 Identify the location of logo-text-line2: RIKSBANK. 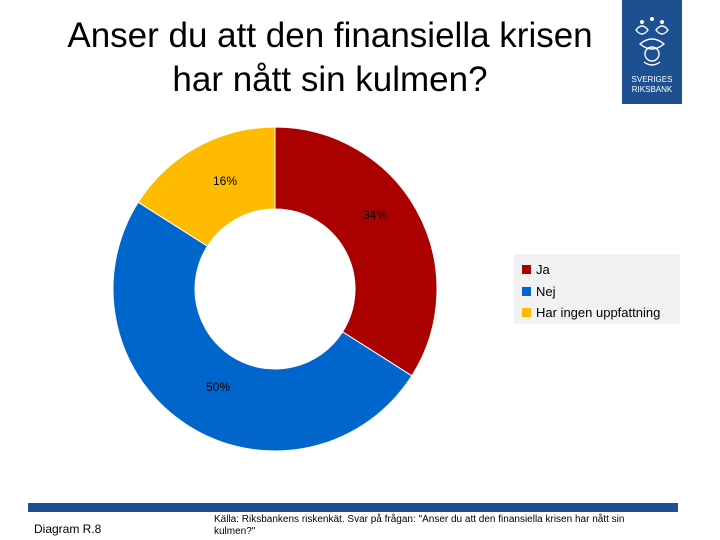
(652, 89).